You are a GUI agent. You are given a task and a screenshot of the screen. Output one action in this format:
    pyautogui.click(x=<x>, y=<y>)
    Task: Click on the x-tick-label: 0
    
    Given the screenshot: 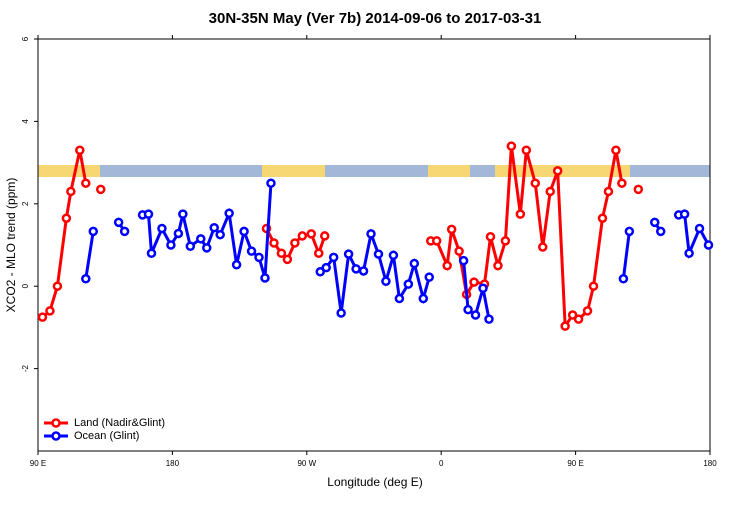 What is the action you would take?
    pyautogui.click(x=441, y=463)
    